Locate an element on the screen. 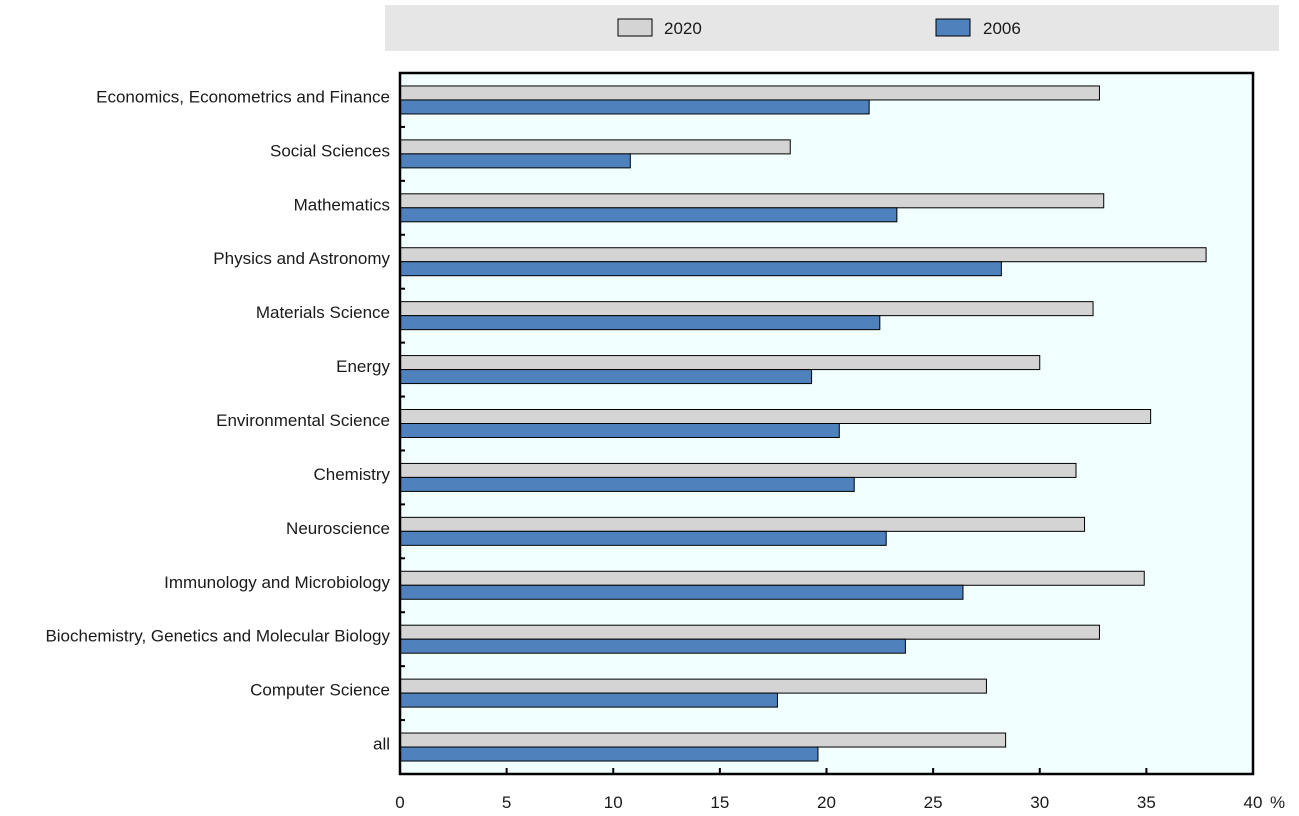  x-tick-label: 35 is located at coordinates (1146, 802).